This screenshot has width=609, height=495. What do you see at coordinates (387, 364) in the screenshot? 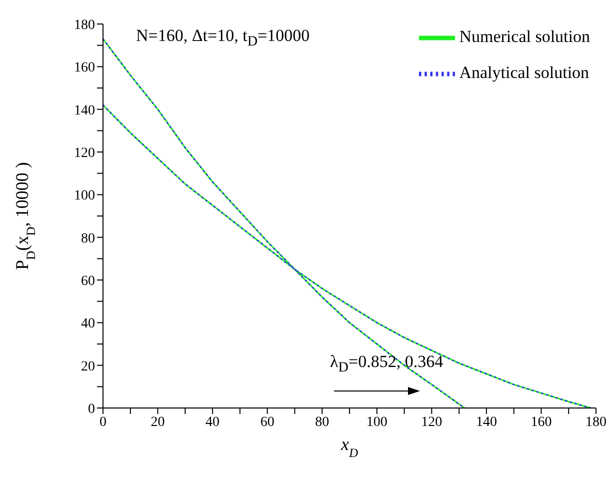
I see `annotation: λ$_{D}$=0.852, 0.364` at bounding box center [387, 364].